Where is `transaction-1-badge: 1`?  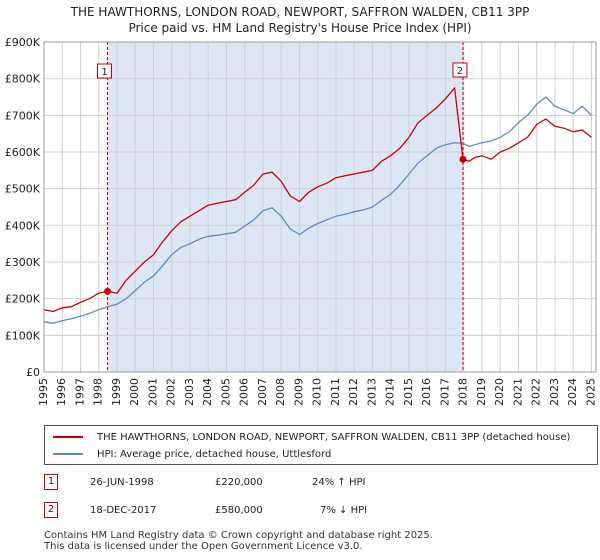 transaction-1-badge: 1 is located at coordinates (51, 482).